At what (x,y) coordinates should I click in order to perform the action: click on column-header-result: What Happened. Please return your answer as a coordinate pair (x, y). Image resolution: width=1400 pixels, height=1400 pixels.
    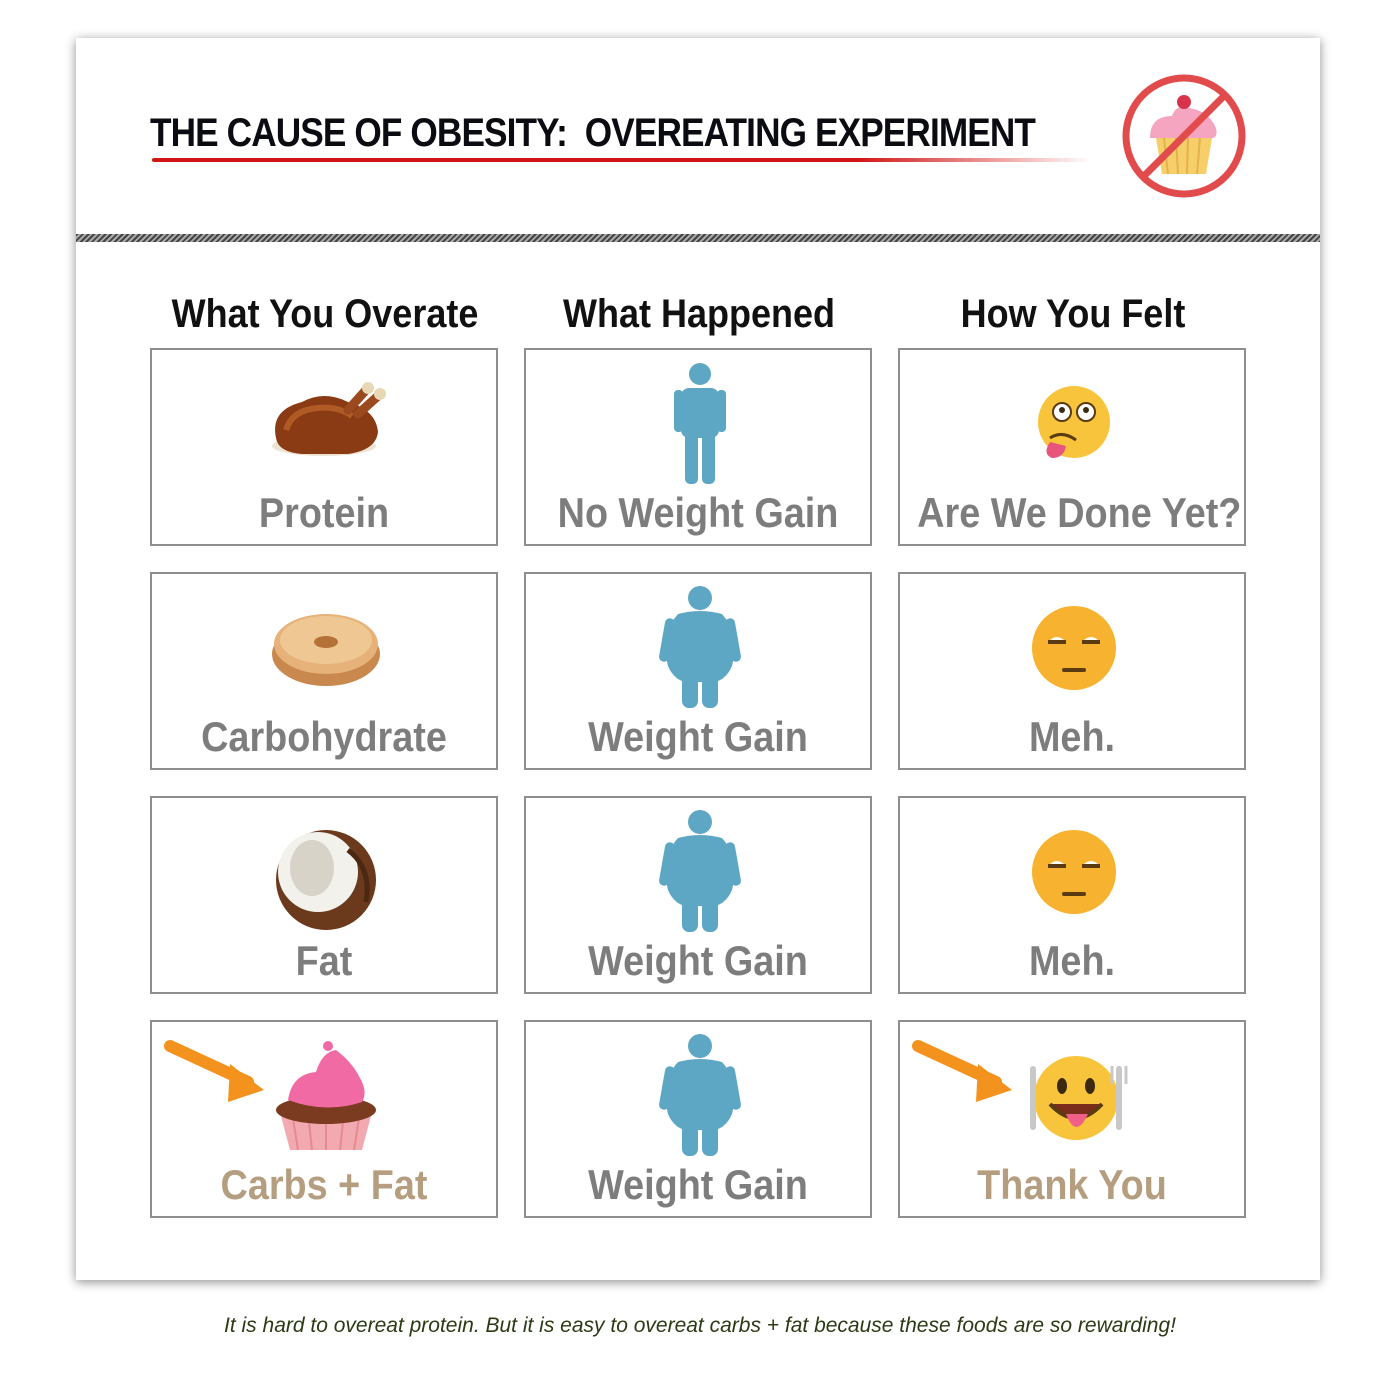
    Looking at the image, I should click on (698, 314).